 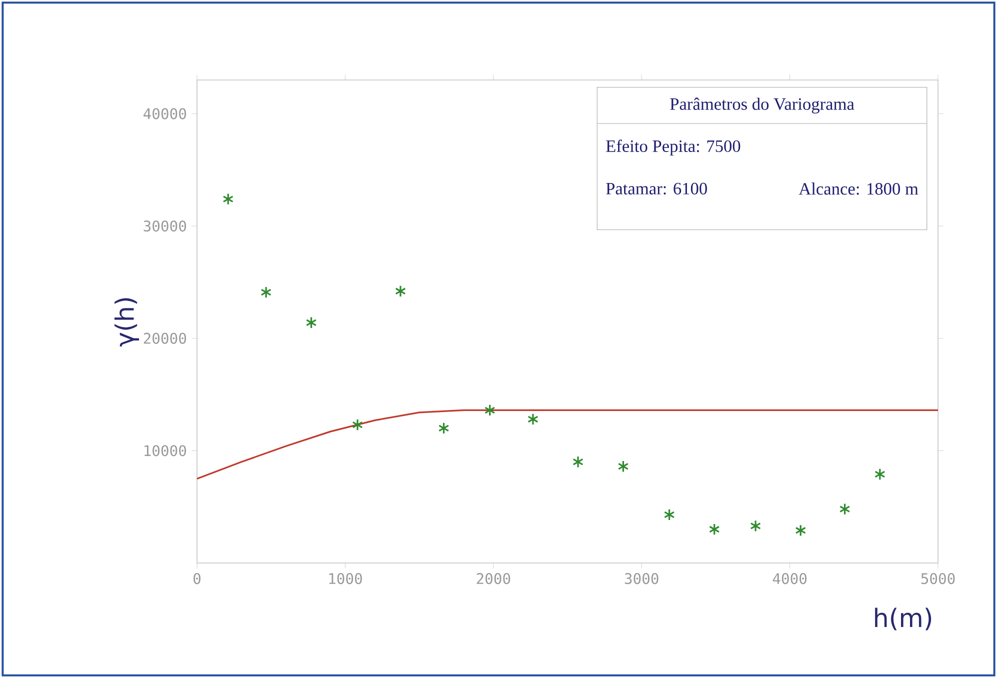 What do you see at coordinates (165, 450) in the screenshot?
I see `y-tick-label: 10000` at bounding box center [165, 450].